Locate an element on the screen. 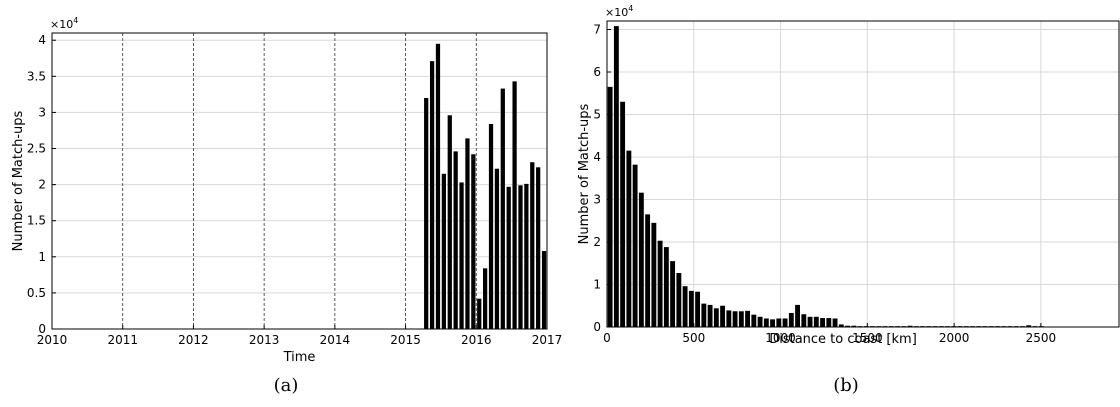 Image resolution: width=1120 pixels, height=407 pixels. chart-b-y-tick-label: 1 is located at coordinates (597, 285).